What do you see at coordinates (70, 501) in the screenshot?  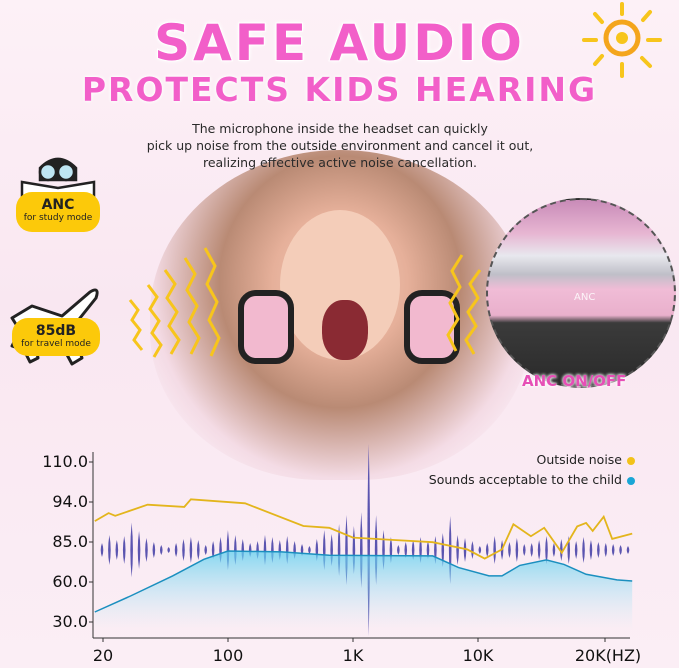 I see `y-tick-label: 94.0` at bounding box center [70, 501].